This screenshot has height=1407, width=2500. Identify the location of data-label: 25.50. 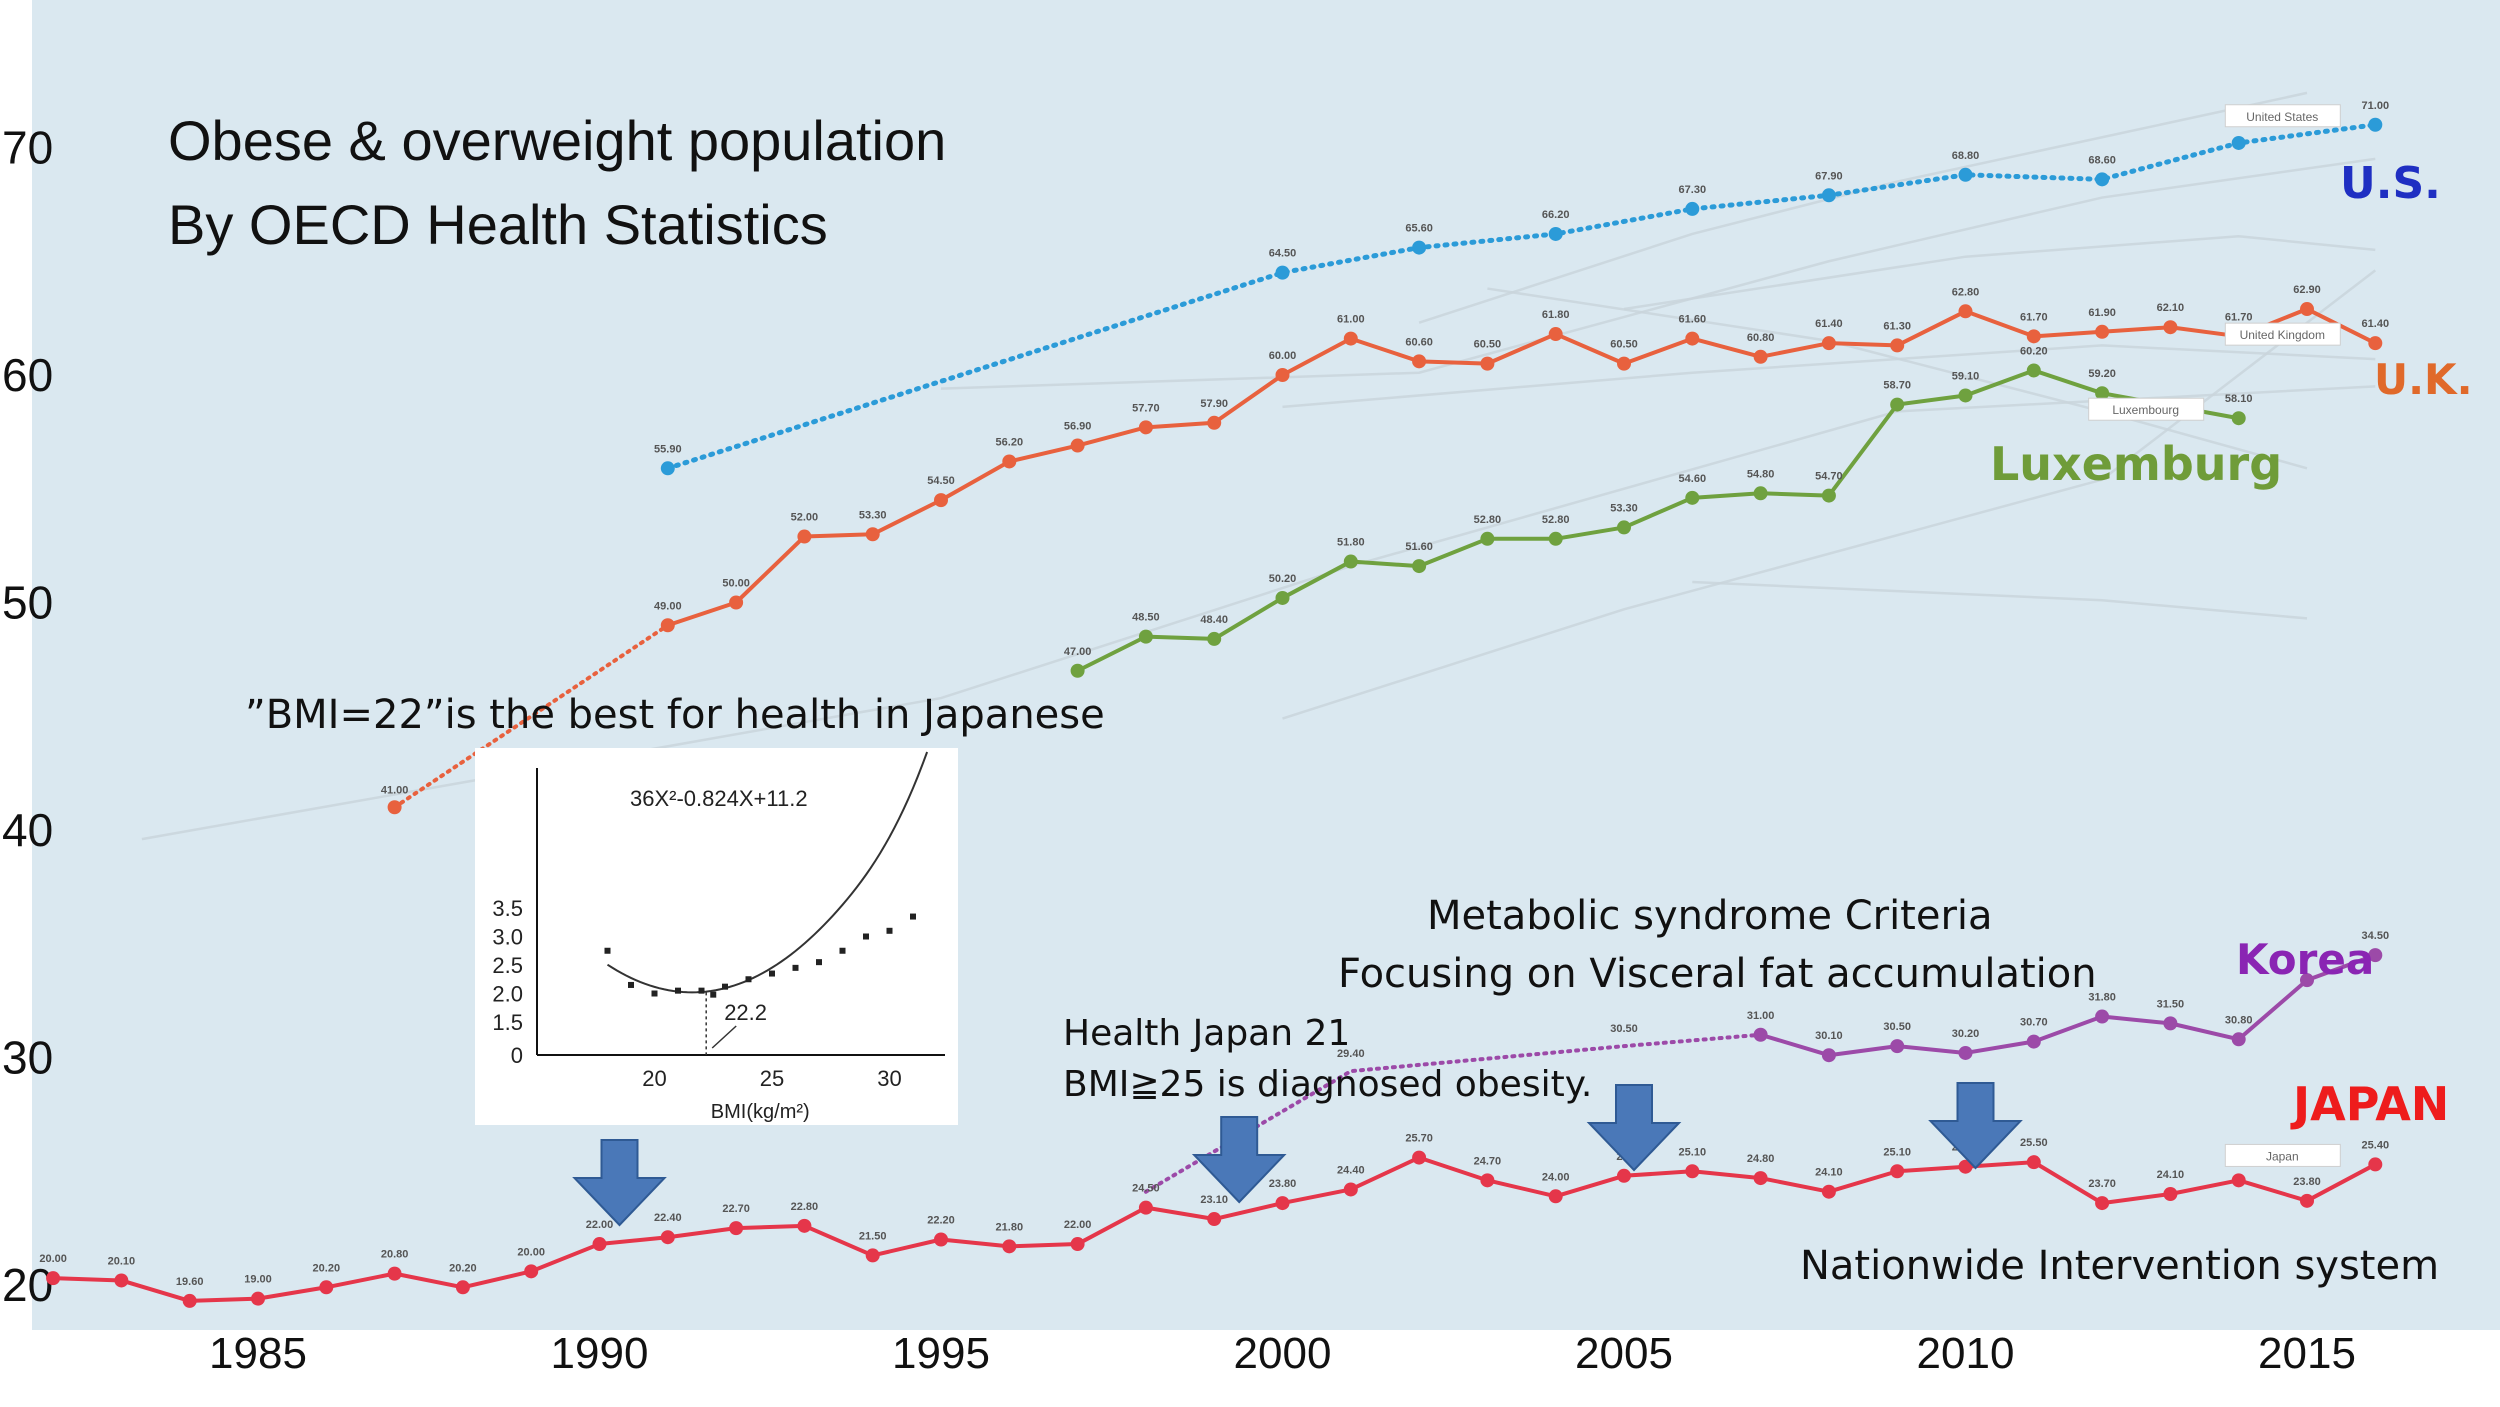
(2034, 1143).